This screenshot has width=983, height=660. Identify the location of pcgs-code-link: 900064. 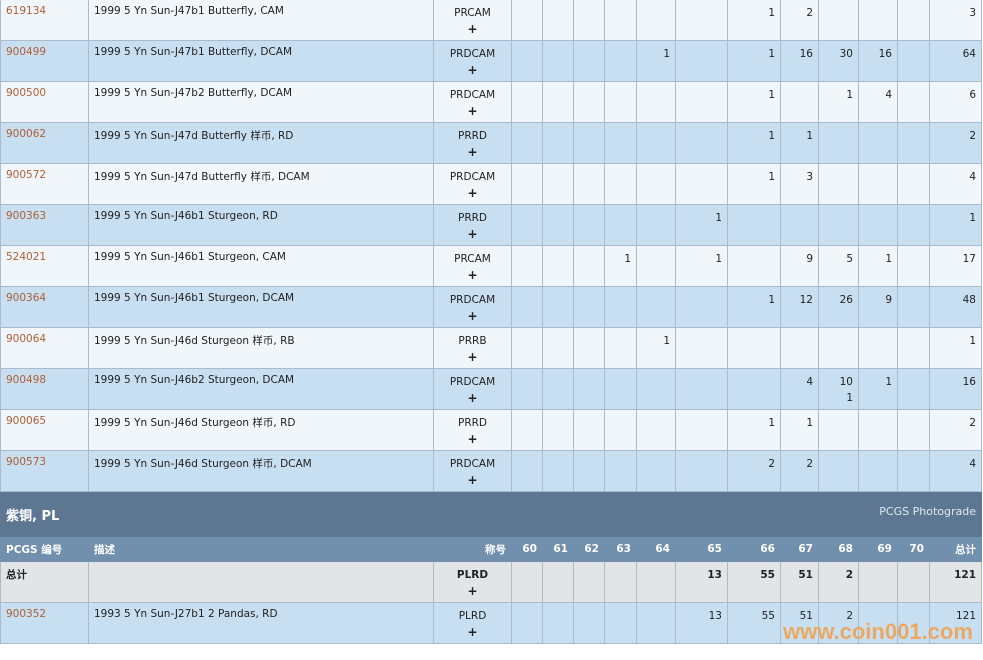
(26, 339).